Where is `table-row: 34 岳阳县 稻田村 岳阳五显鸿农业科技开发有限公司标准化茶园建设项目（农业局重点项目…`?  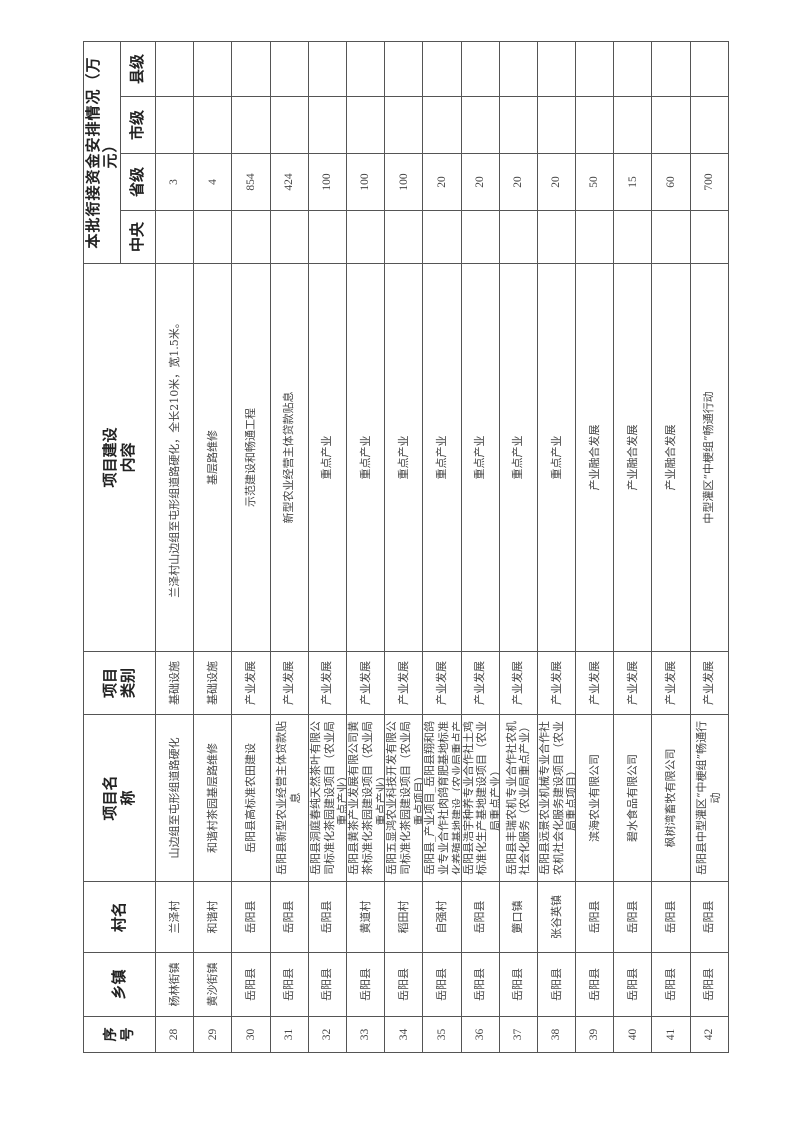 table-row: 34 岳阳县 稻田村 岳阳五显鸿农业科技开发有限公司标准化茶园建设项目（农业局重点项目… is located at coordinates (403, 547).